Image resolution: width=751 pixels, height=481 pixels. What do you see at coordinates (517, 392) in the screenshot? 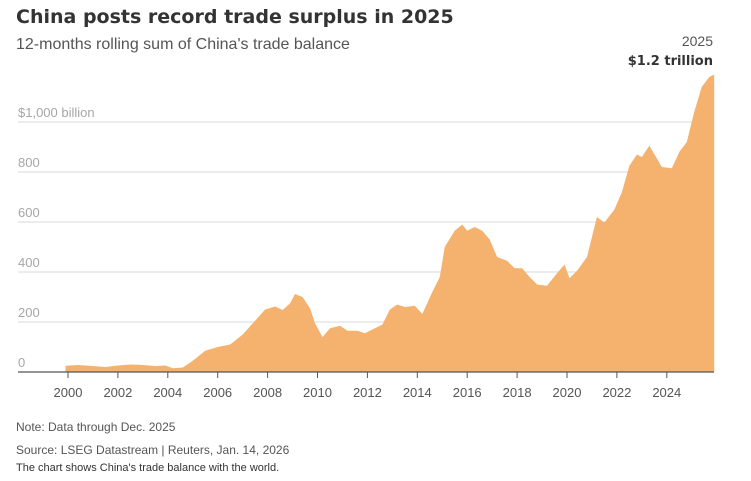
I see `x-tick-label-2018: 2018` at bounding box center [517, 392].